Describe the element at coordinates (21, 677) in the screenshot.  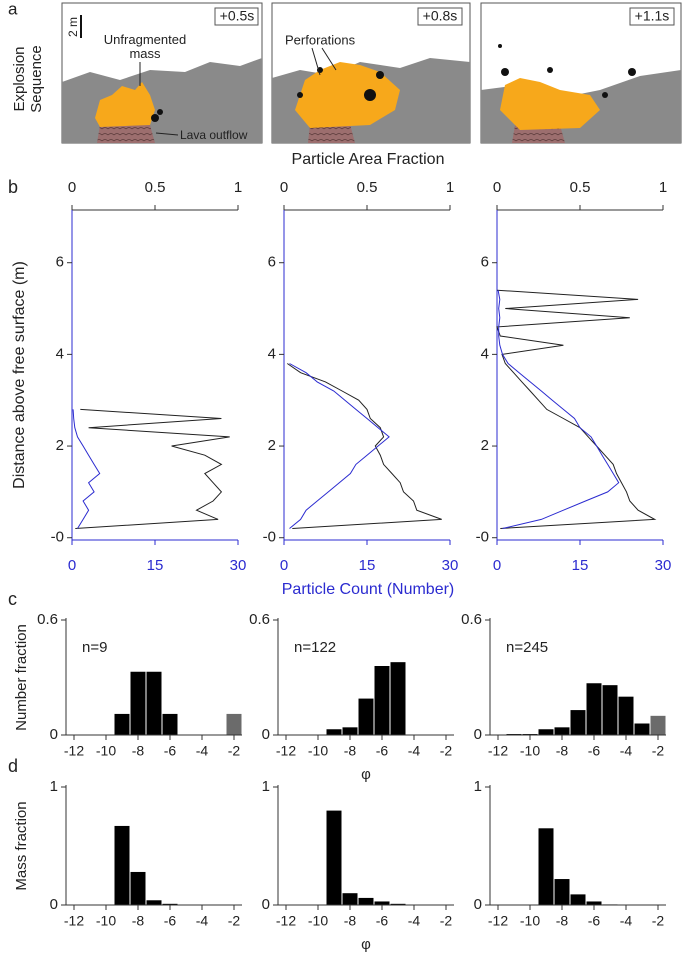
I see `y-axis-title: Number fraction` at that location.